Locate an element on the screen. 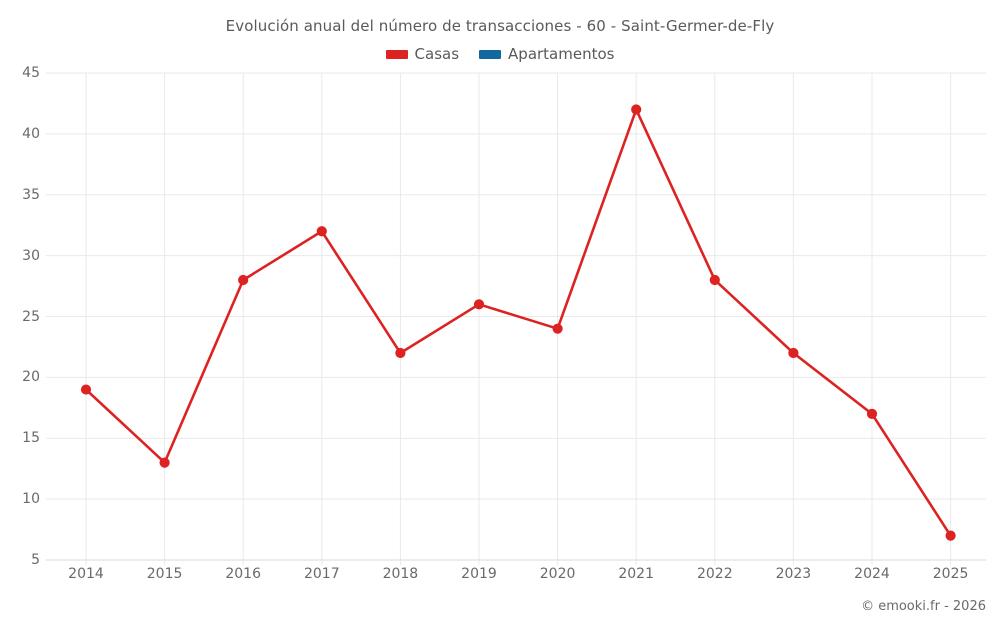  legend-item-apartamentos: Apartamentos is located at coordinates (546, 54).